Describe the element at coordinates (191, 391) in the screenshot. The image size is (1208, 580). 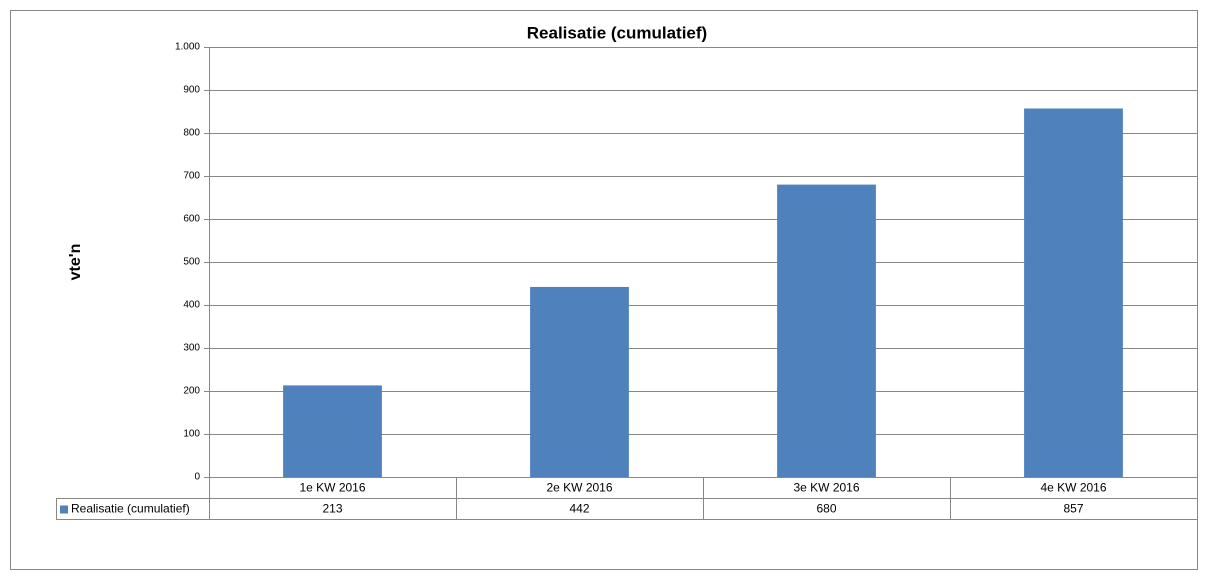
I see `y-tick-label: 200` at that location.